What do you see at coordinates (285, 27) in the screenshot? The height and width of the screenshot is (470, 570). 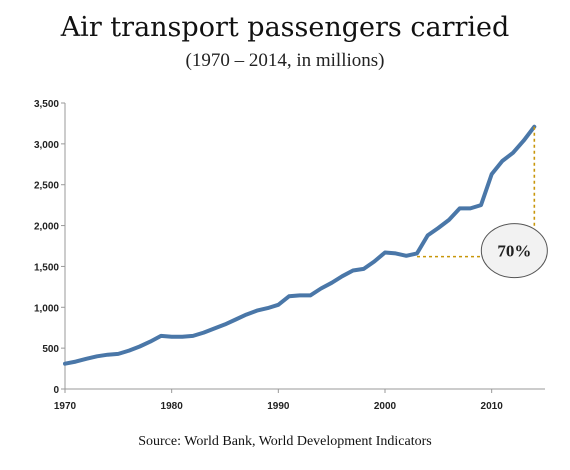 I see `chart-title: Air transport passengers carried` at bounding box center [285, 27].